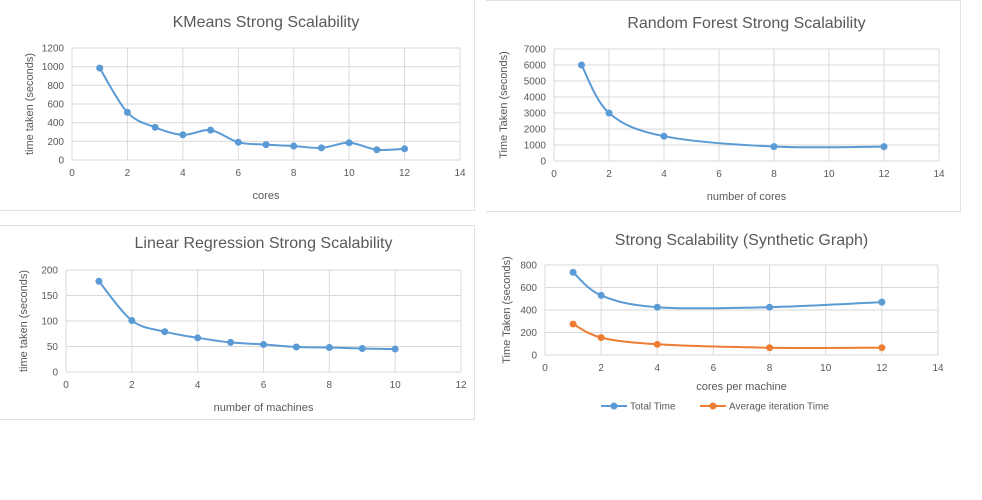  Describe the element at coordinates (55, 123) in the screenshot. I see `y-tick-label: 400` at that location.